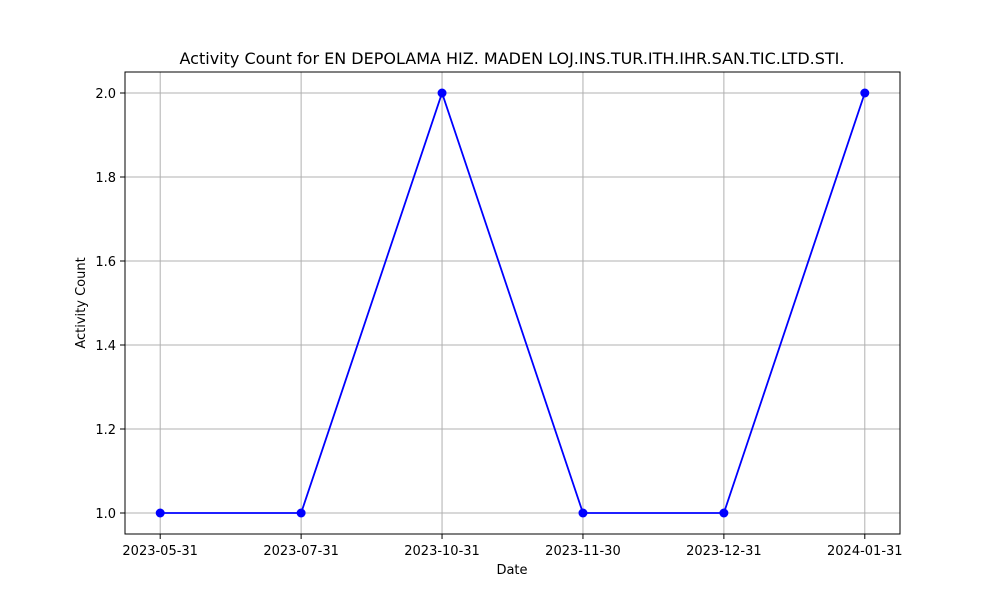 This screenshot has width=1000, height=600. What do you see at coordinates (105, 262) in the screenshot?
I see `y-tick-label: 1.6` at bounding box center [105, 262].